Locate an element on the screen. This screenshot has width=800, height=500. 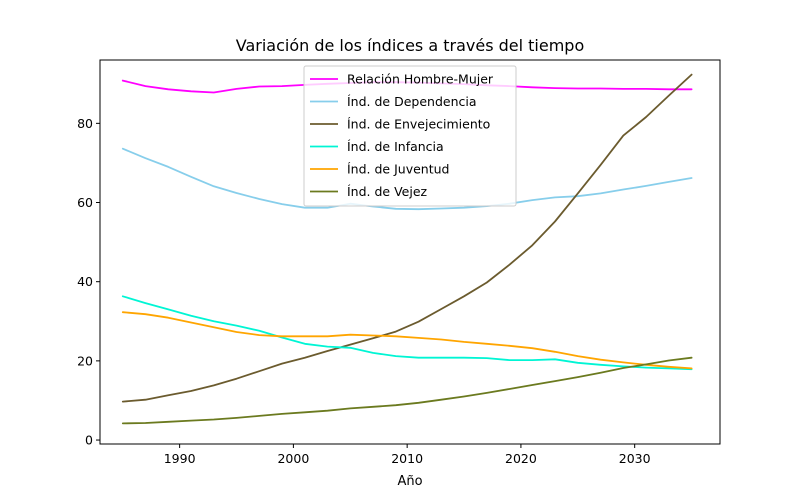
x-tick-label: 2020 is located at coordinates (521, 458).